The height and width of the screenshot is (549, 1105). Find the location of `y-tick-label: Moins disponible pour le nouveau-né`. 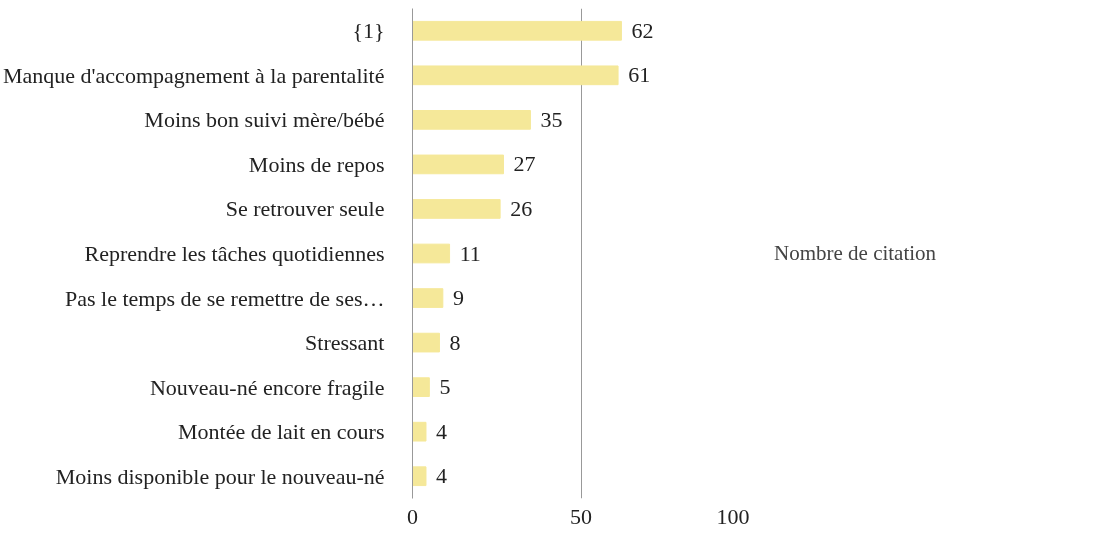

y-tick-label: Moins disponible pour le nouveau-né is located at coordinates (220, 476).